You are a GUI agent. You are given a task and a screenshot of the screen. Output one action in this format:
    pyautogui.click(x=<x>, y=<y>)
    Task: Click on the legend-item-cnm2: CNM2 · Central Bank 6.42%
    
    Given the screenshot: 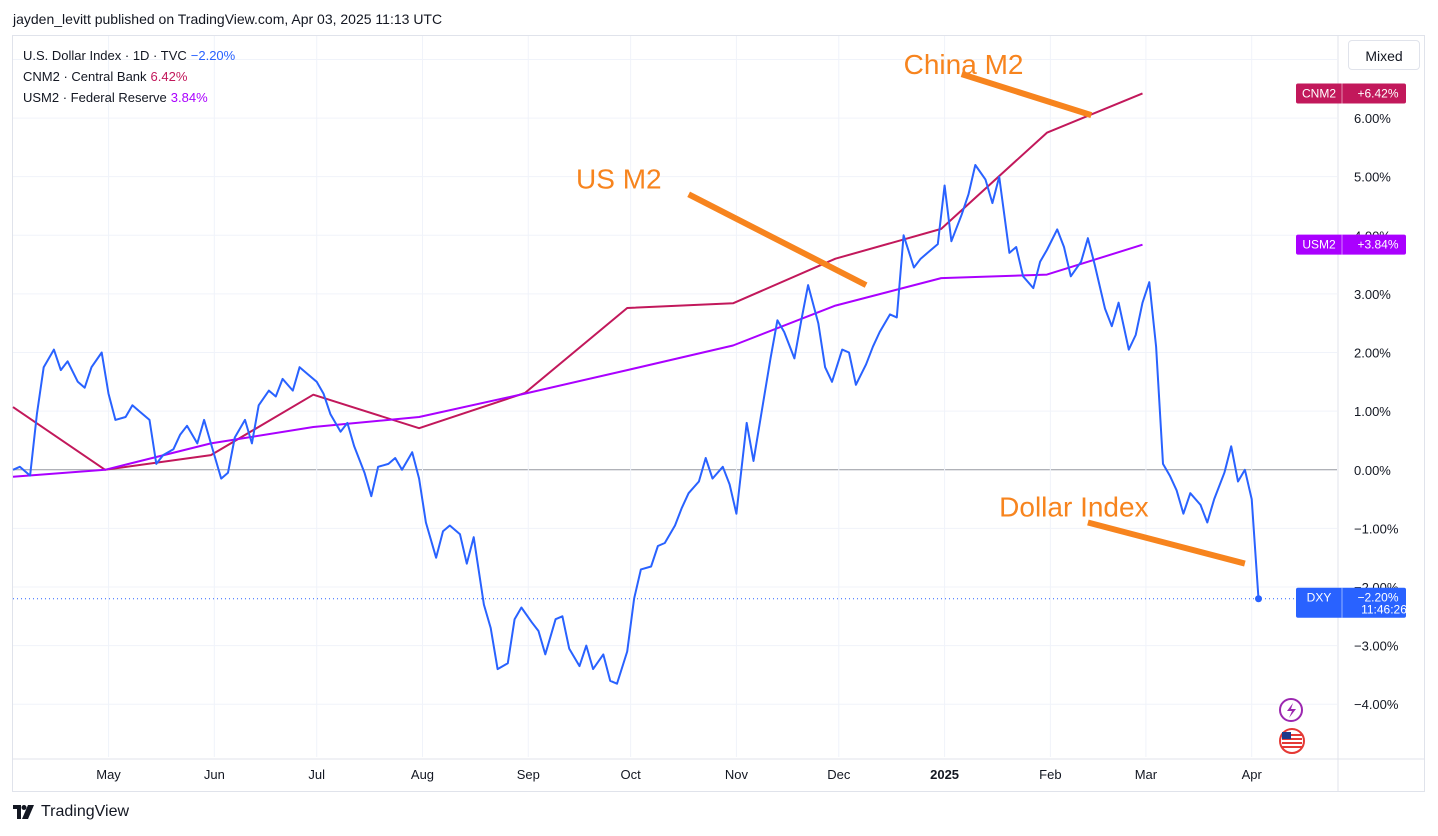 What is the action you would take?
    pyautogui.click(x=129, y=76)
    